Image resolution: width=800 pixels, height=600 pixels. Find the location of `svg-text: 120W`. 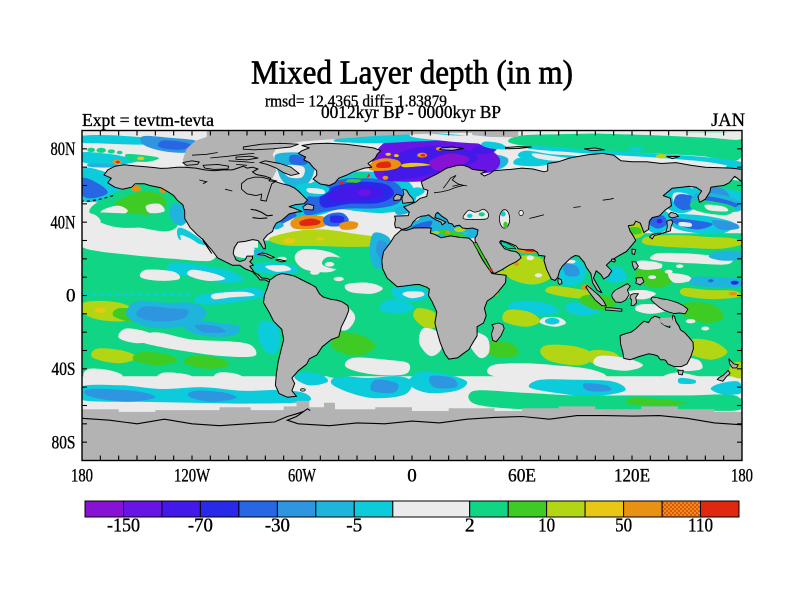

svg-text: 120W is located at coordinates (192, 476).